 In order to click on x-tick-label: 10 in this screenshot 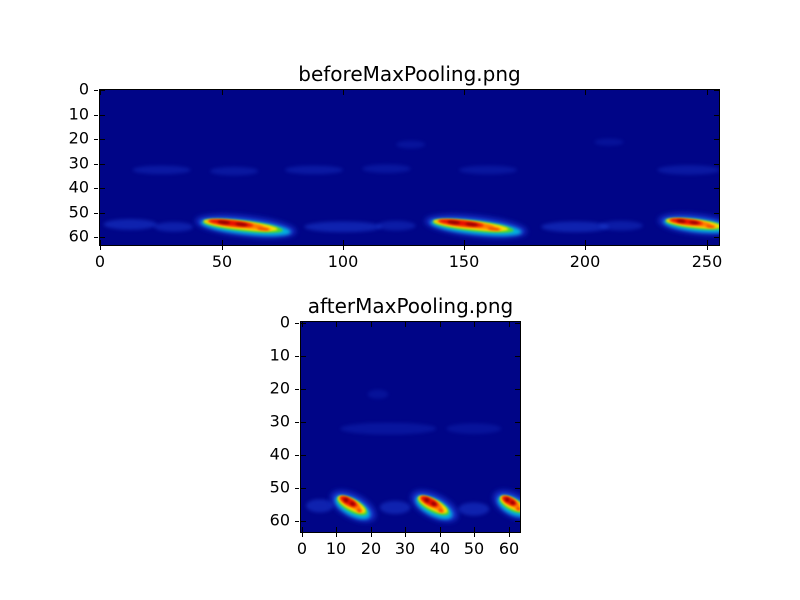, I will do `click(336, 548)`.